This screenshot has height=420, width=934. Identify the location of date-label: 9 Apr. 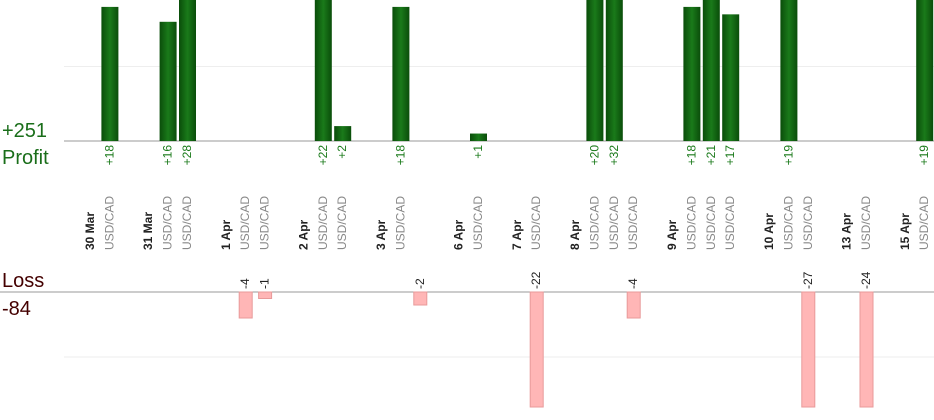
(672, 234).